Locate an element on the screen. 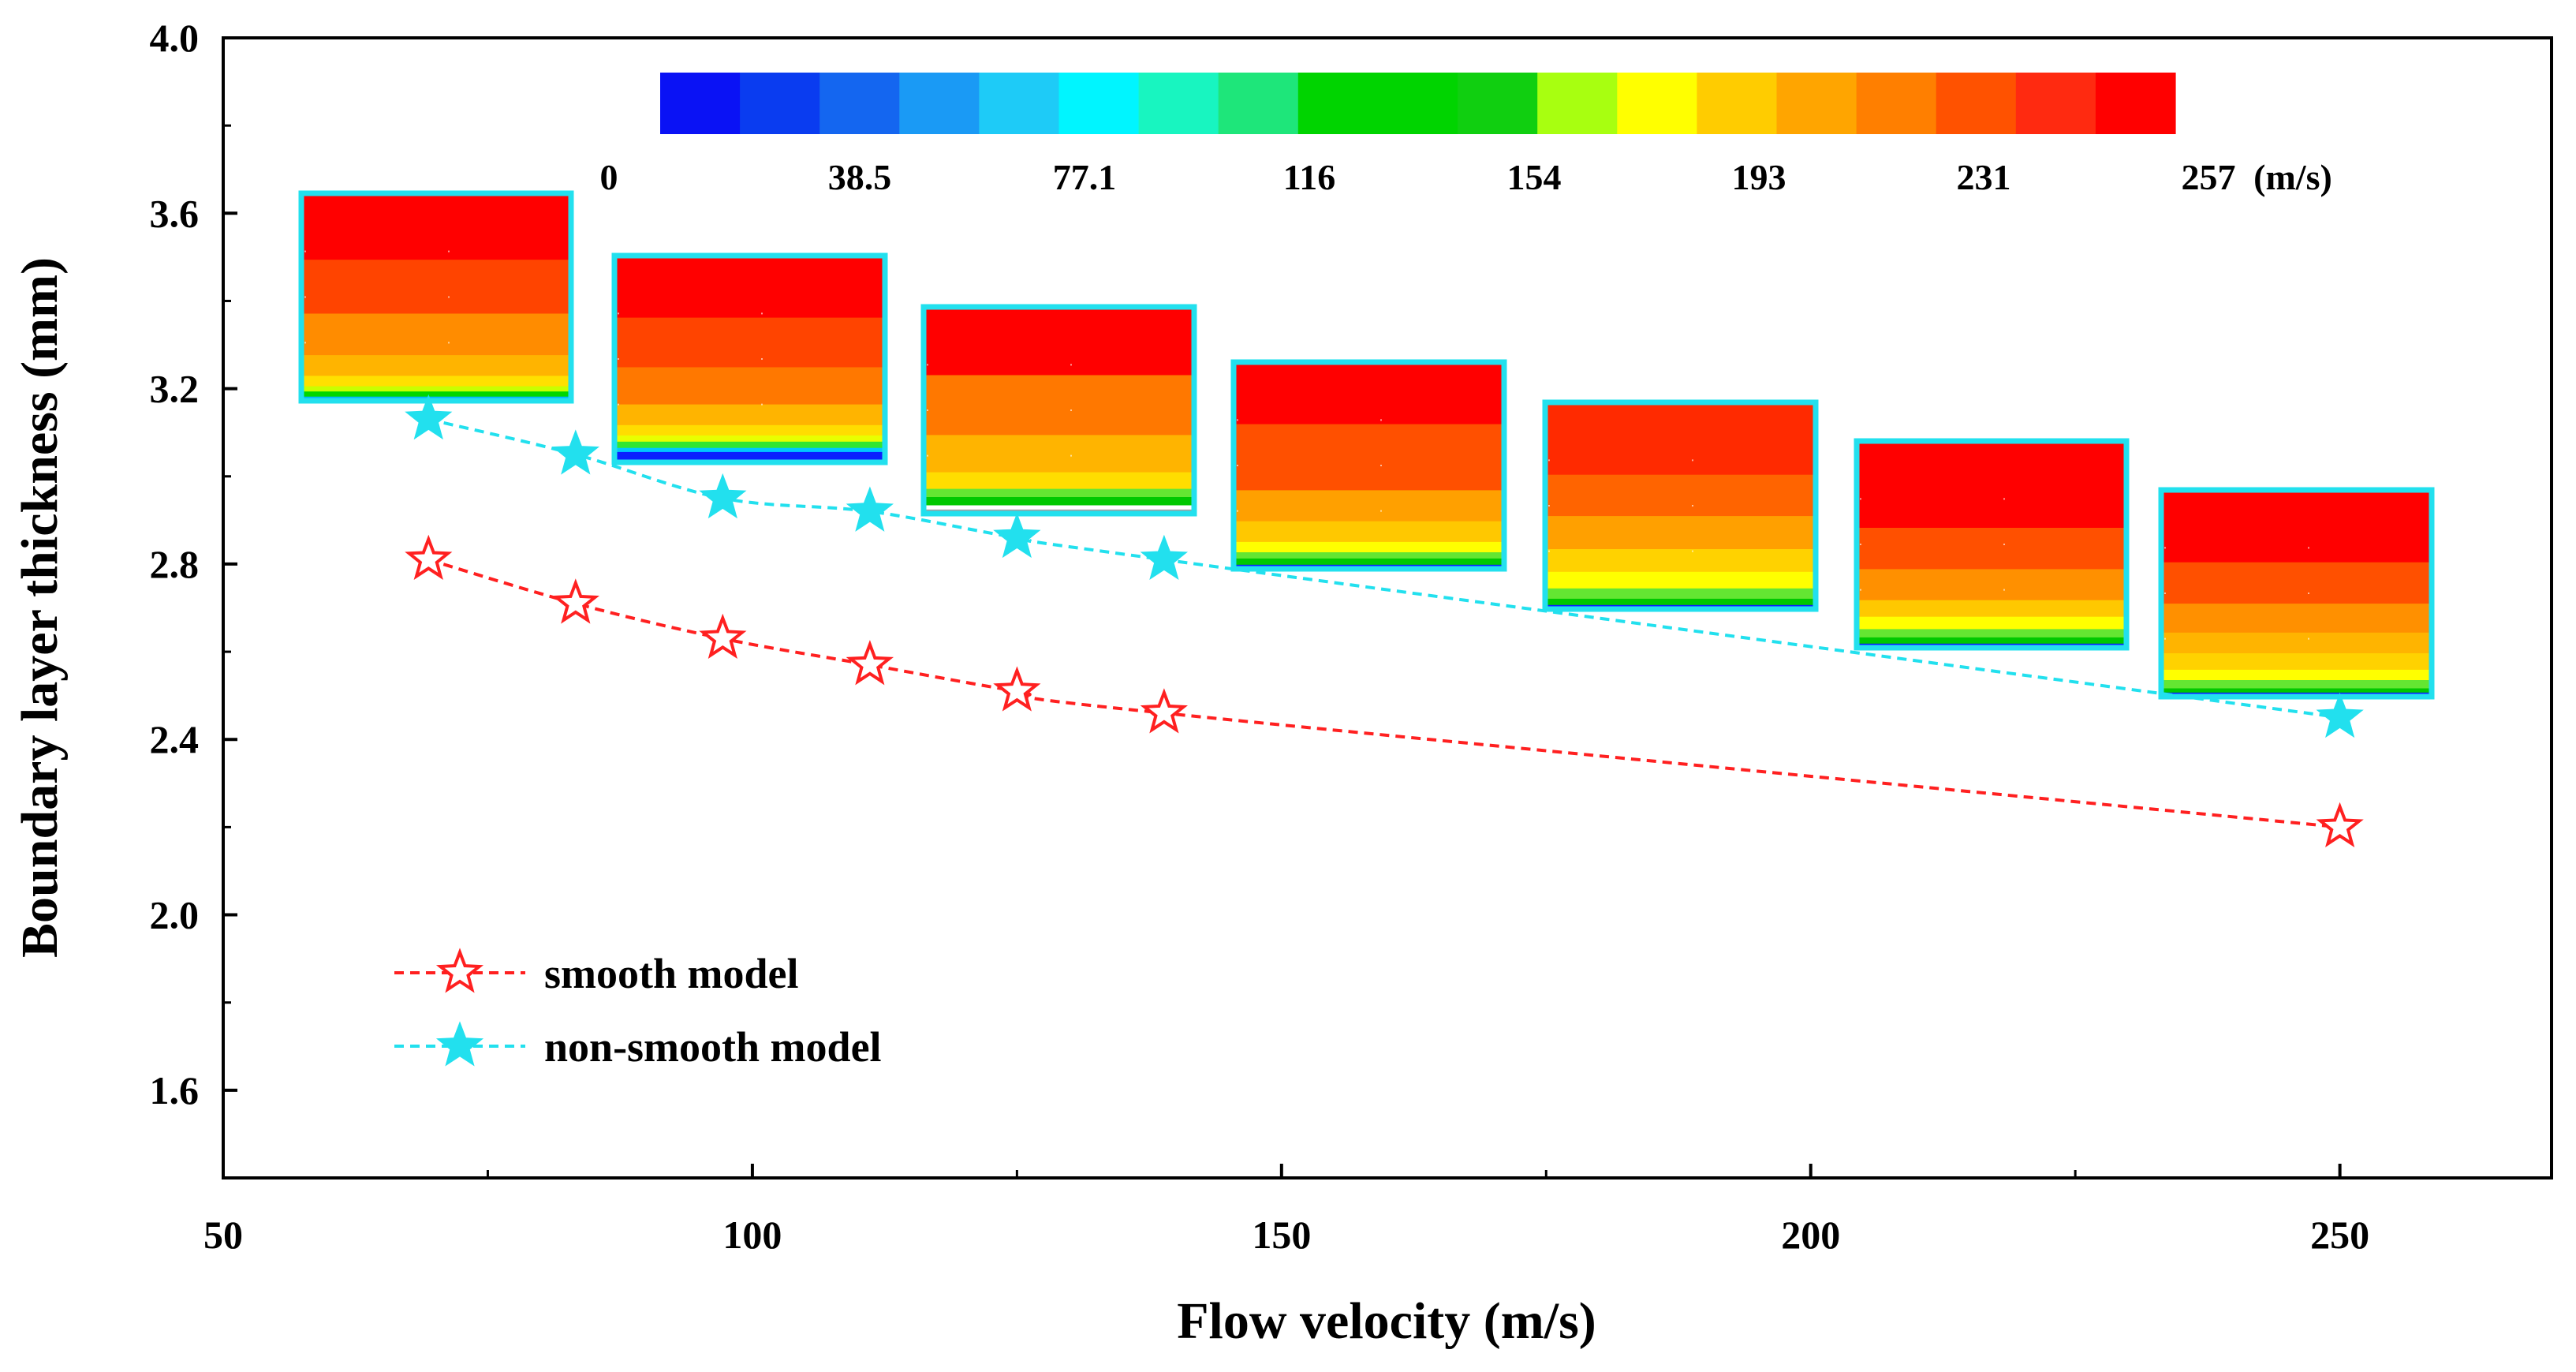 The image size is (2576, 1372). colorbar-cells is located at coordinates (1418, 103).